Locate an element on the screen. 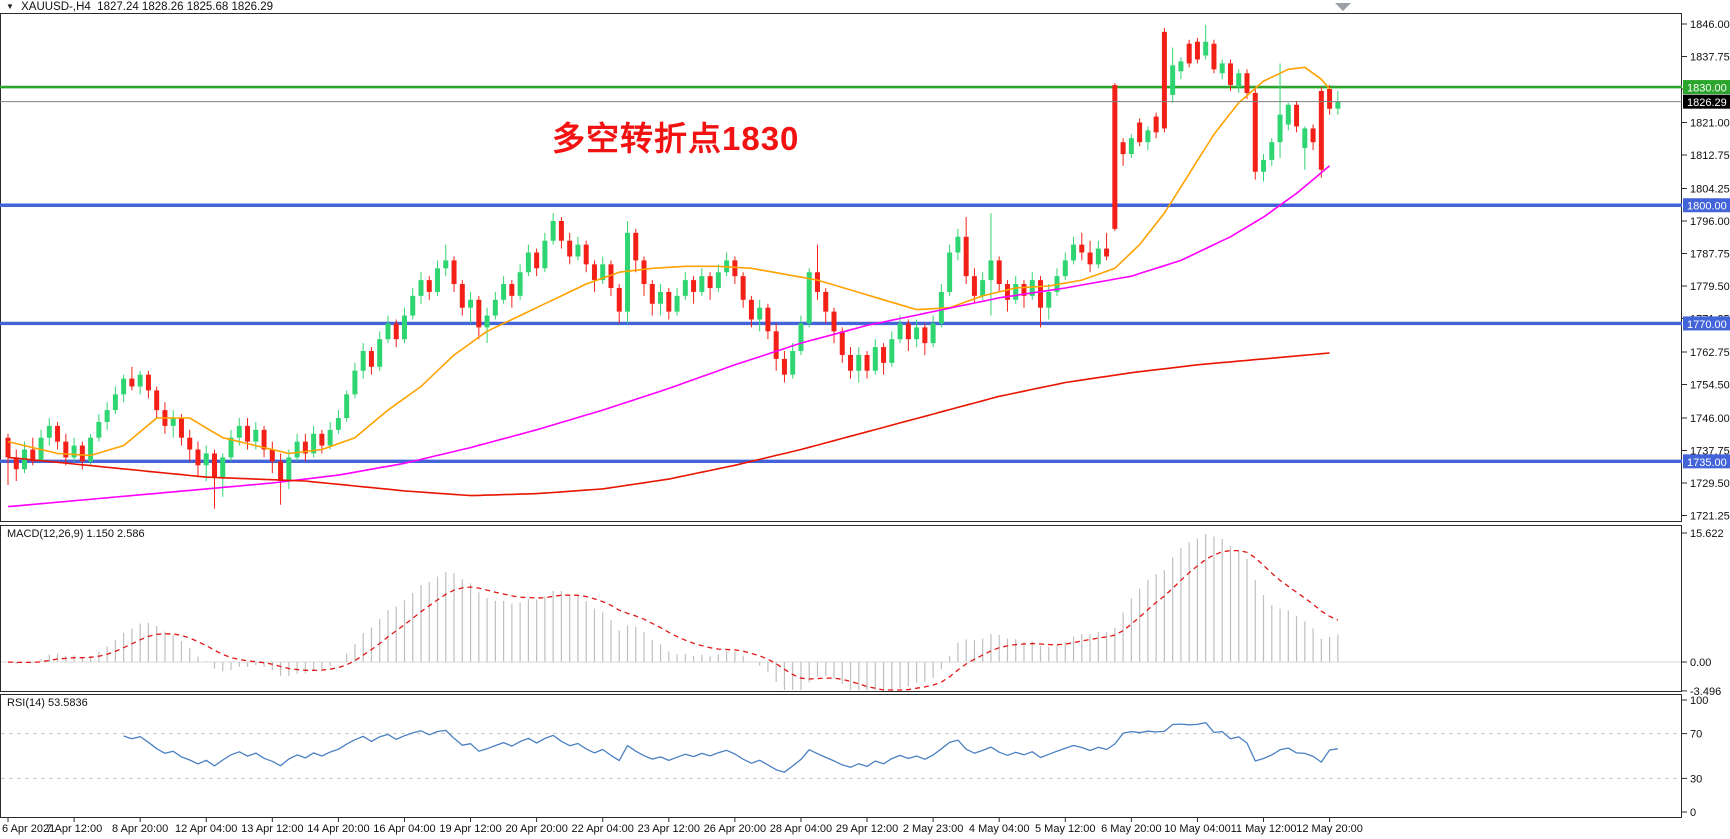 This screenshot has height=839, width=1730. time-axis-label: 29 Apr 12:00 is located at coordinates (867, 829).